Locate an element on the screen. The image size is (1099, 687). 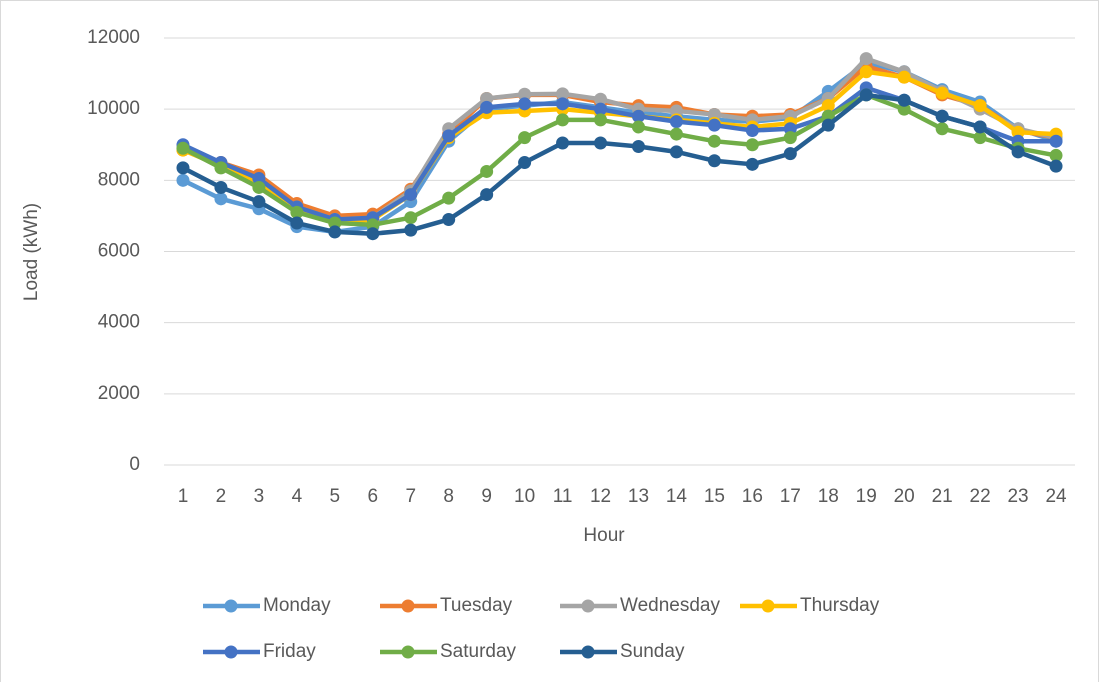
x-tick-label: 3 is located at coordinates (259, 496).